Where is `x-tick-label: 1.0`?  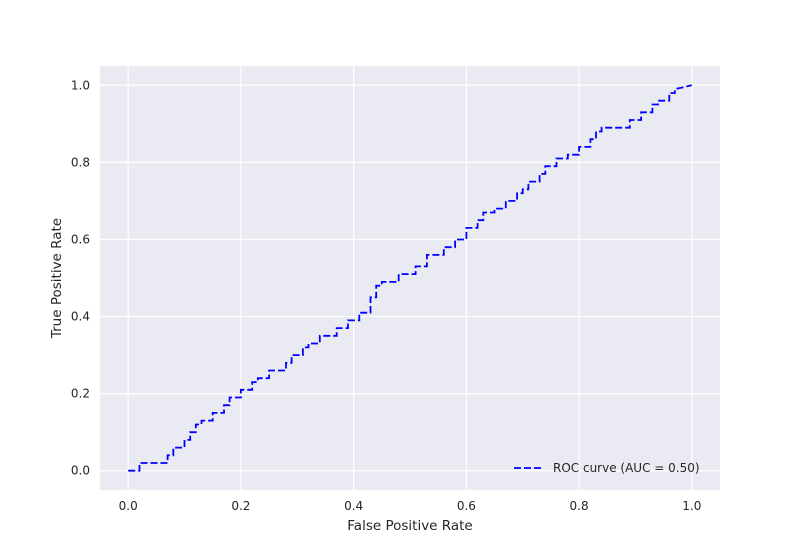 x-tick-label: 1.0 is located at coordinates (691, 506).